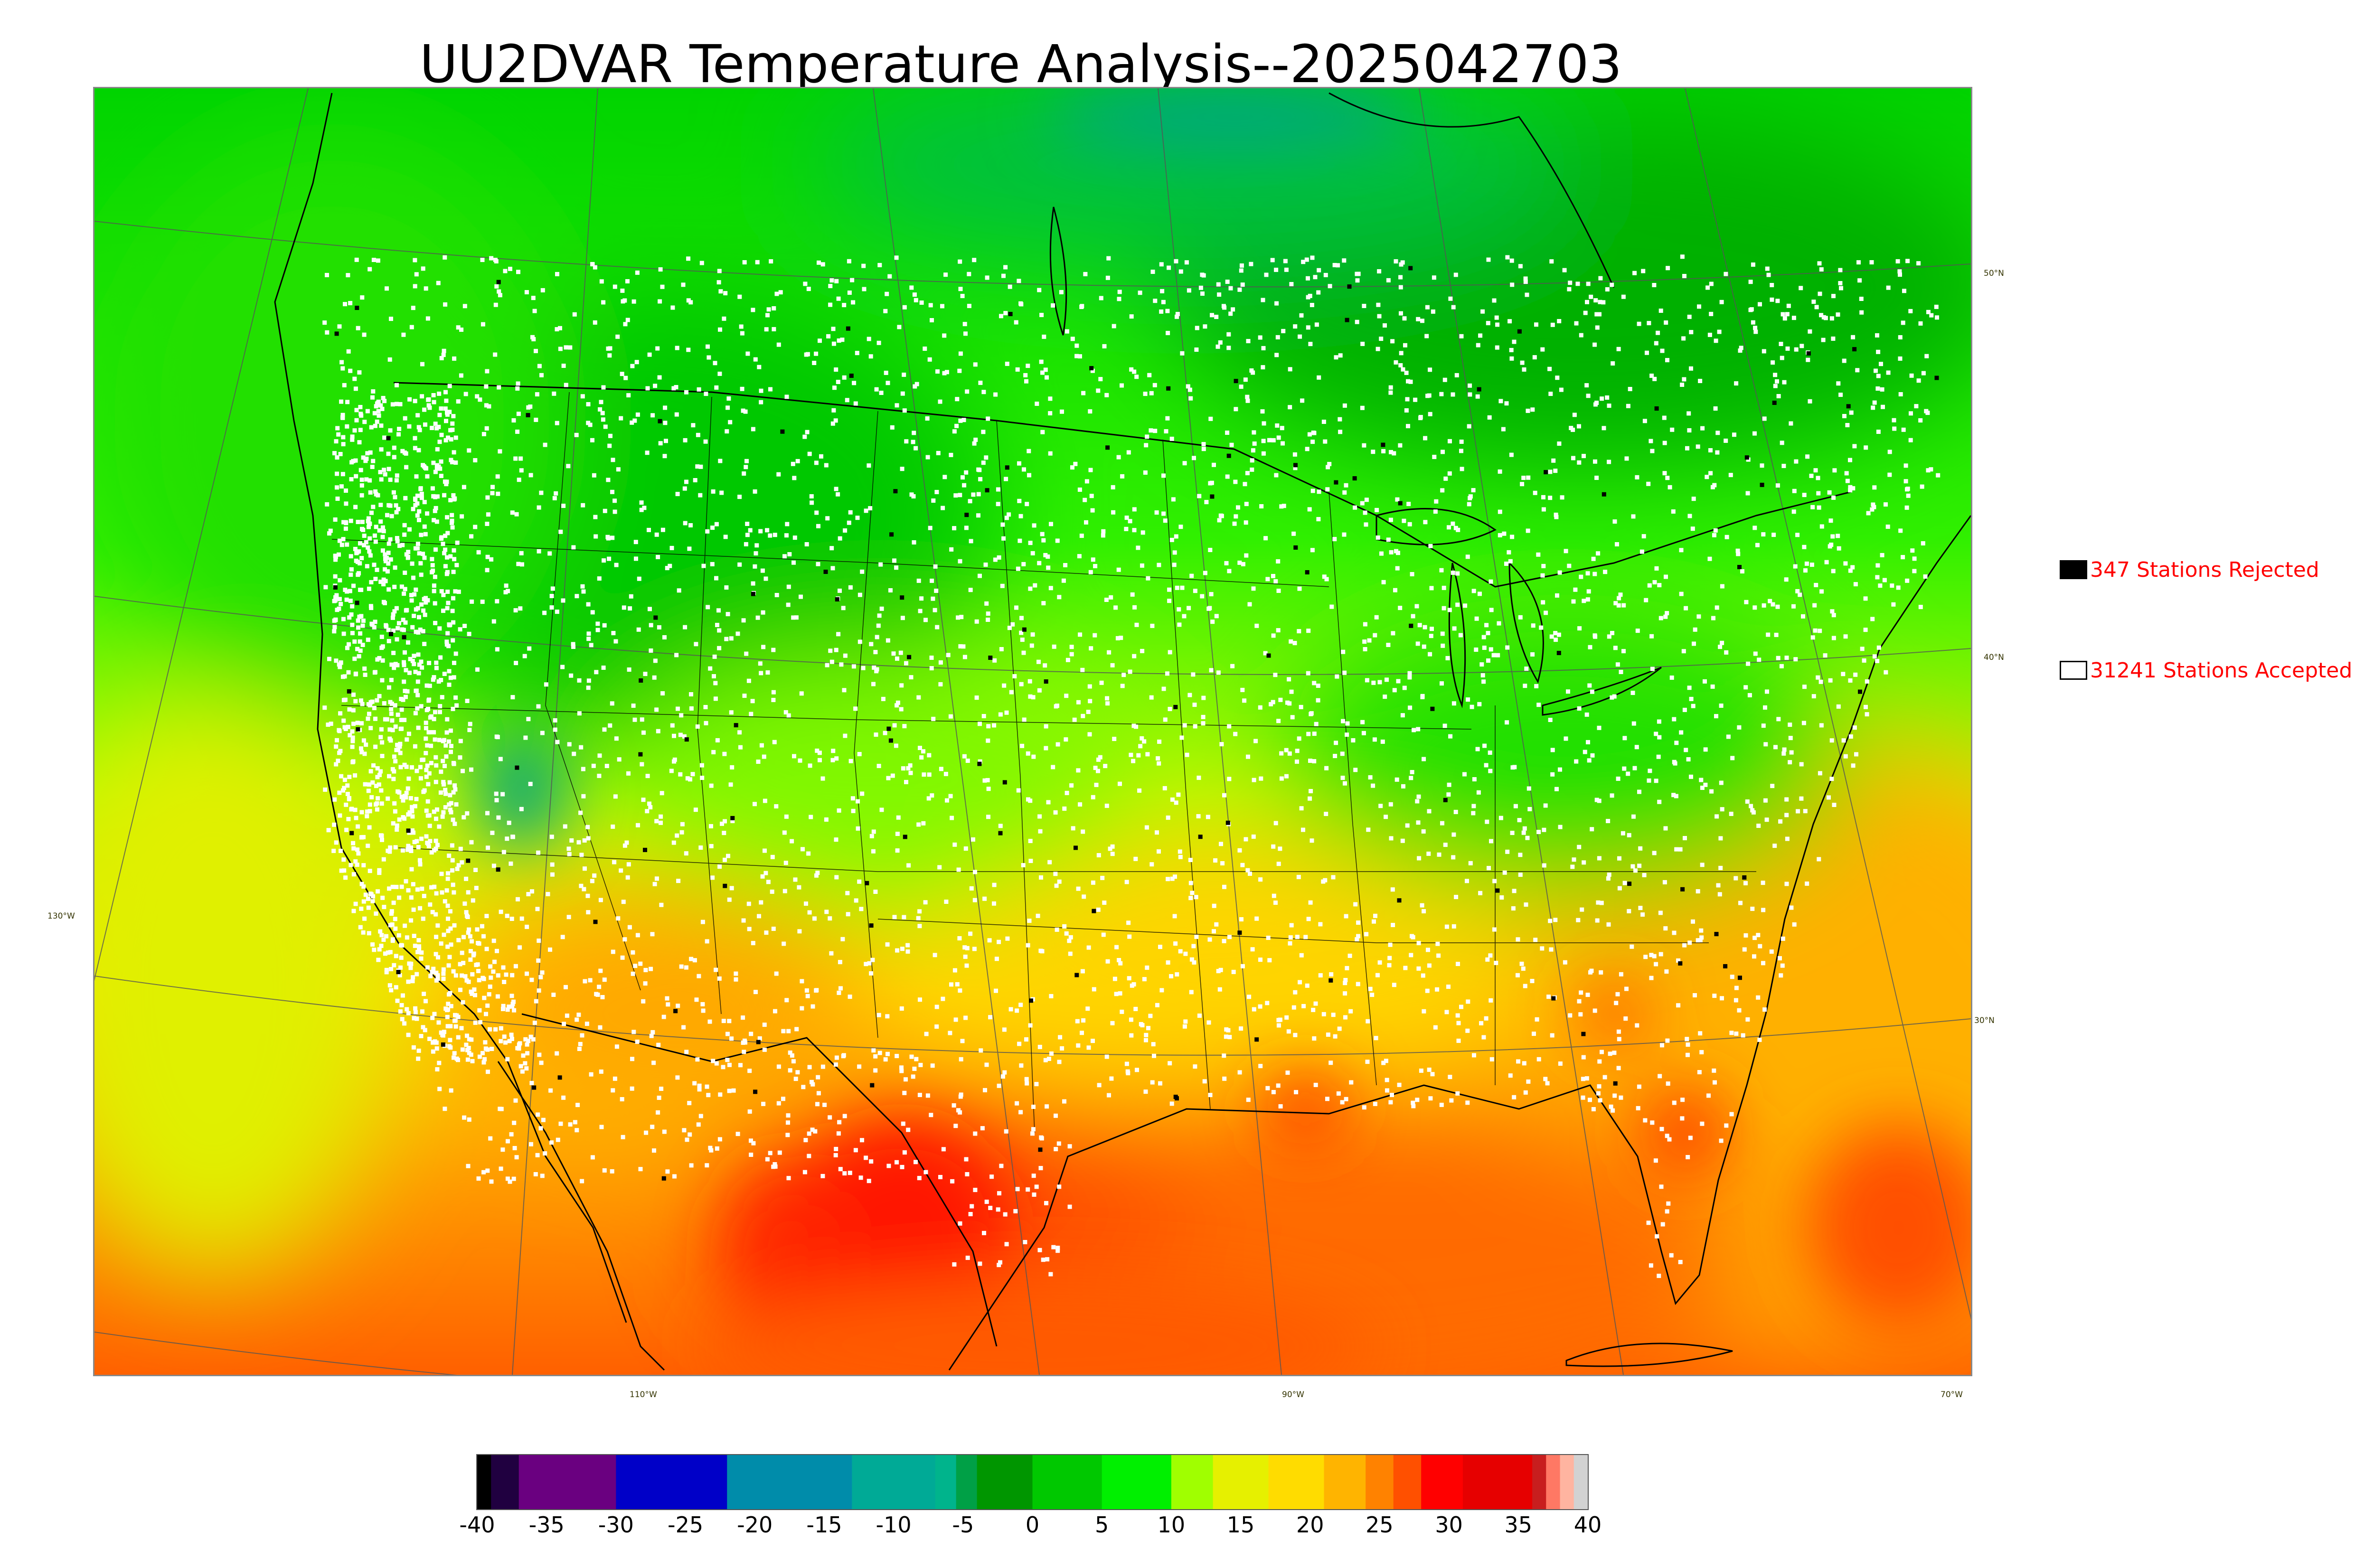 This screenshot has height=1568, width=2374. Describe the element at coordinates (1177, 1099) in the screenshot. I see `station-rejected-dot` at that location.